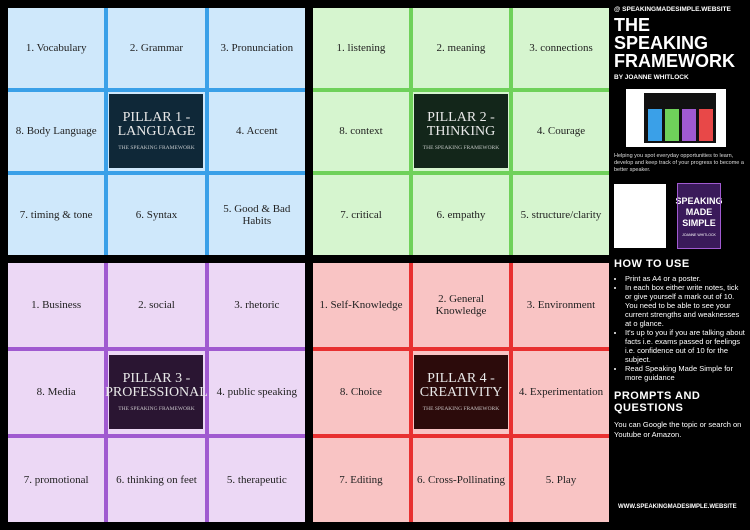 This screenshot has width=750, height=530. I want to click on pillar-cell: 4. Accent, so click(256, 131).